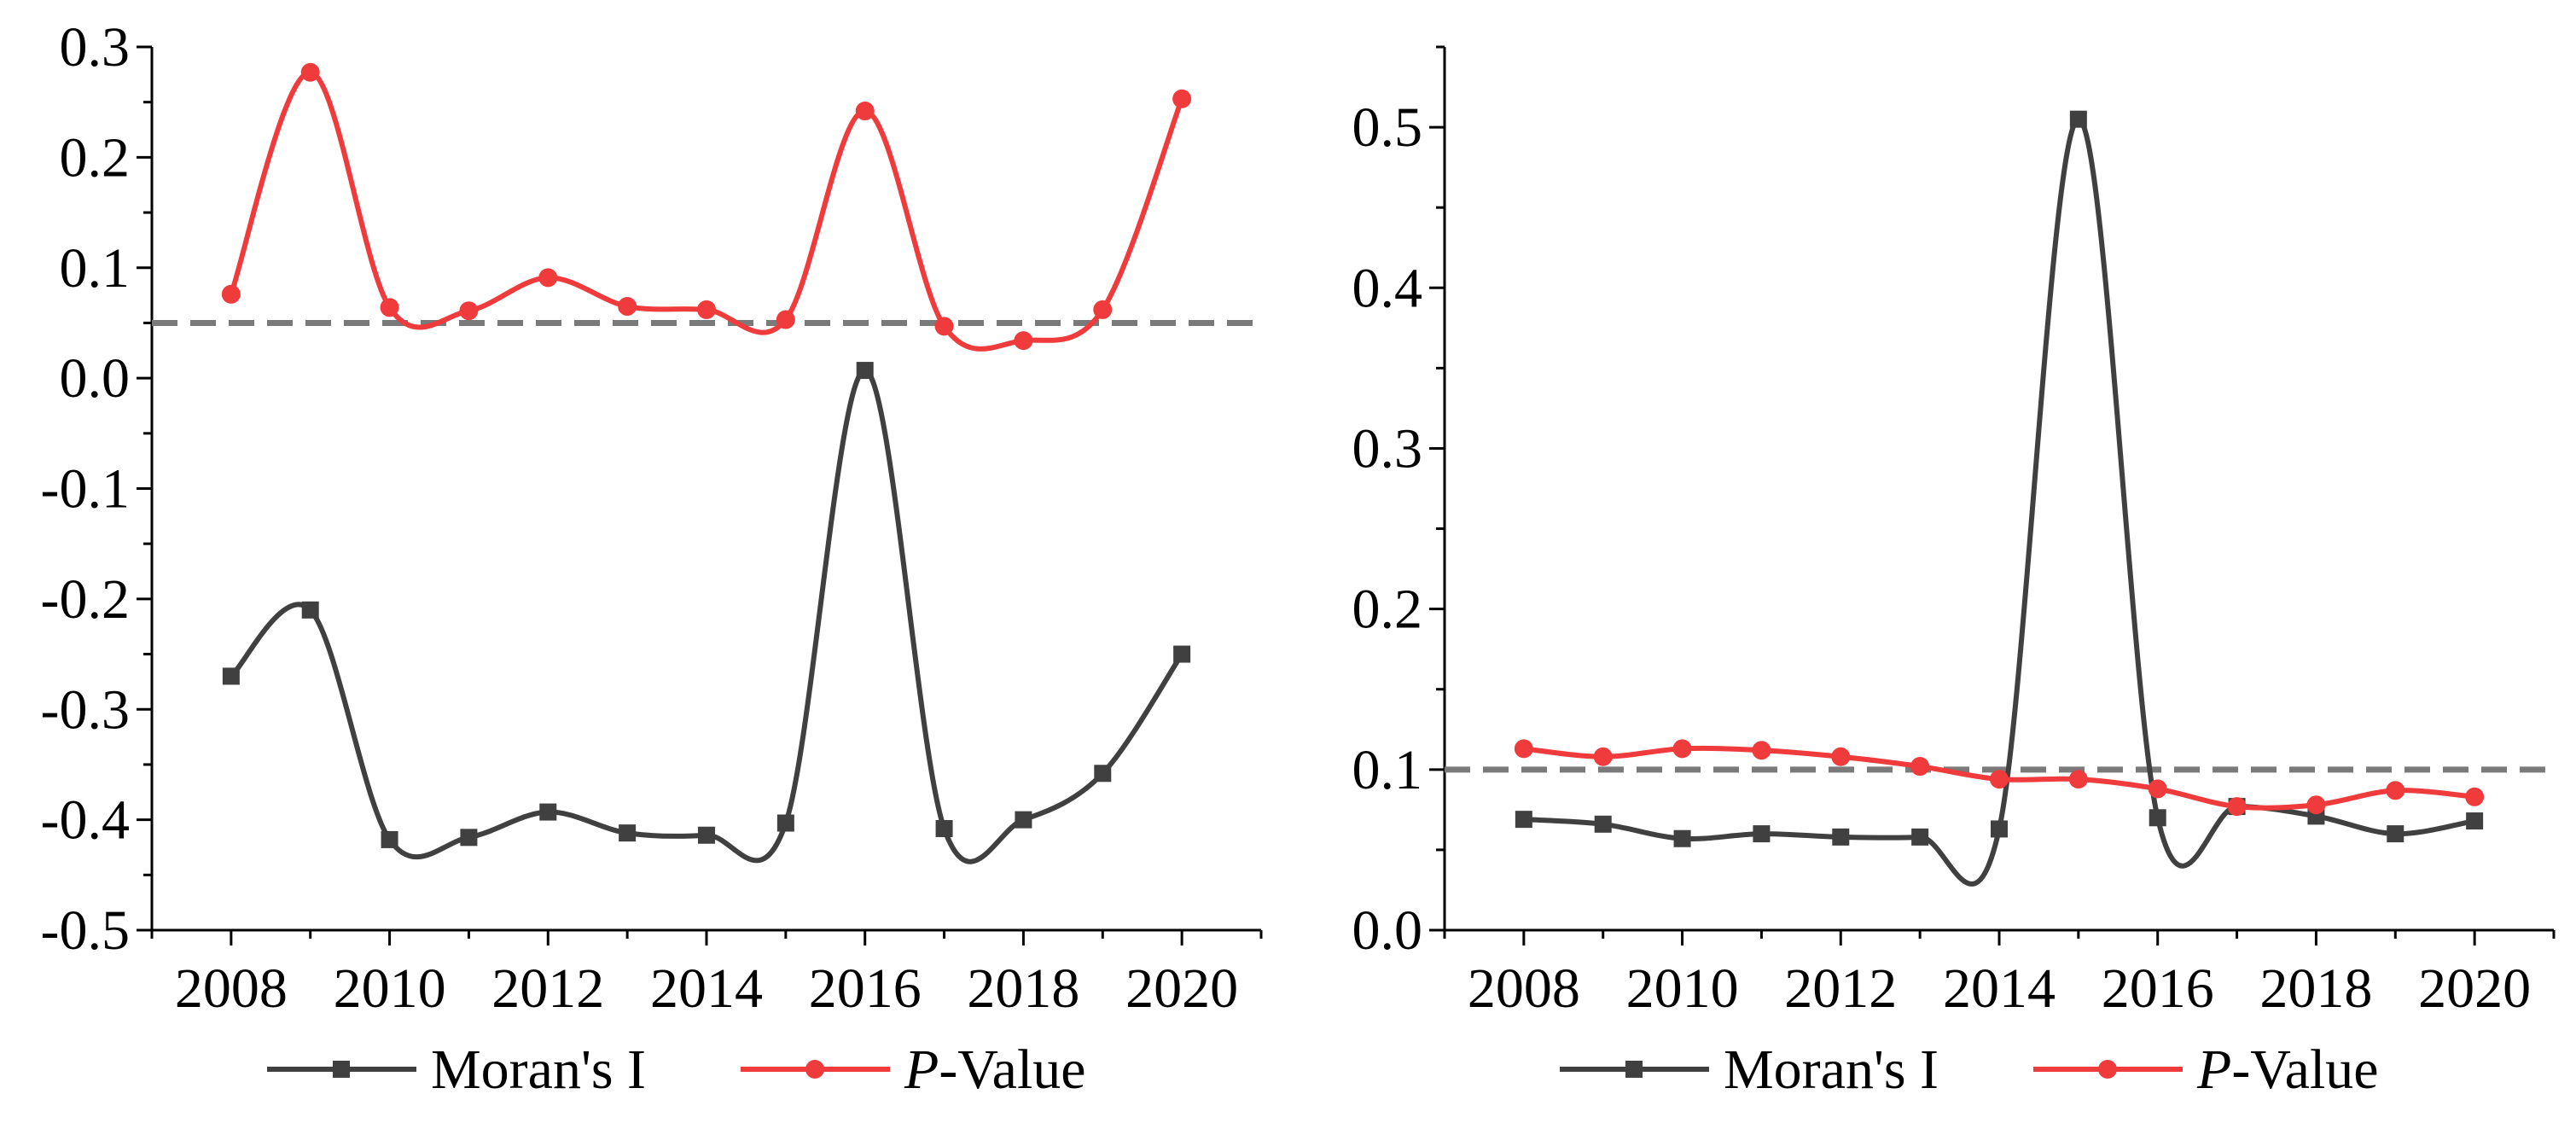 Image resolution: width=2576 pixels, height=1123 pixels. I want to click on y-tick-label: -0.4, so click(85, 820).